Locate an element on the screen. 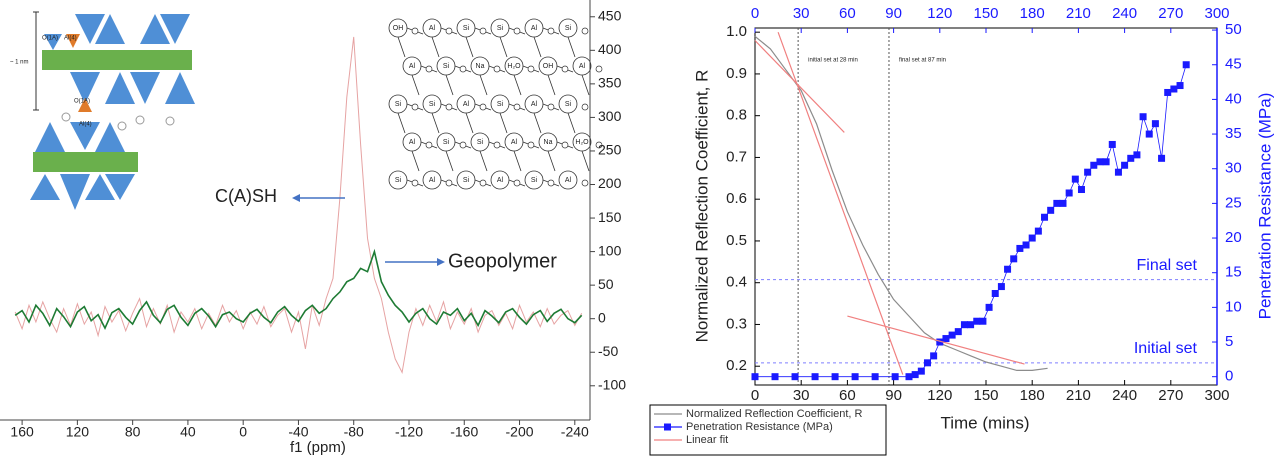 The height and width of the screenshot is (456, 1283). octahedral-layer is located at coordinates (117, 60).